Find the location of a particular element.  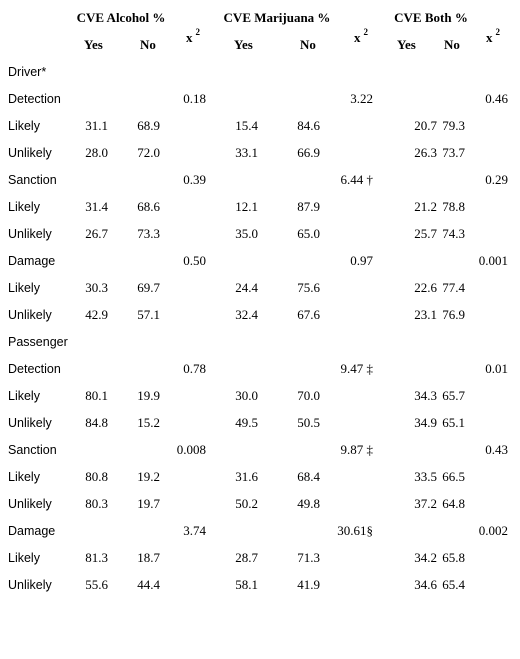

alcohol-chi-square: 0.50 is located at coordinates (194, 260).